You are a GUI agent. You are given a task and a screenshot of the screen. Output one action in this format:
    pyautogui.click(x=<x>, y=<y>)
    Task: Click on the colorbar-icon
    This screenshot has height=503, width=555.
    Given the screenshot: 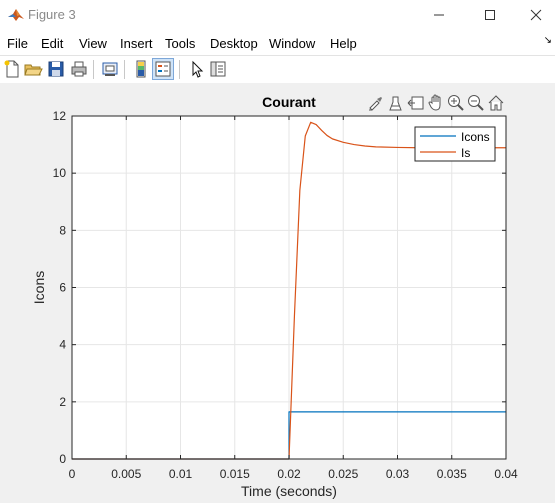 What is the action you would take?
    pyautogui.click(x=141, y=69)
    